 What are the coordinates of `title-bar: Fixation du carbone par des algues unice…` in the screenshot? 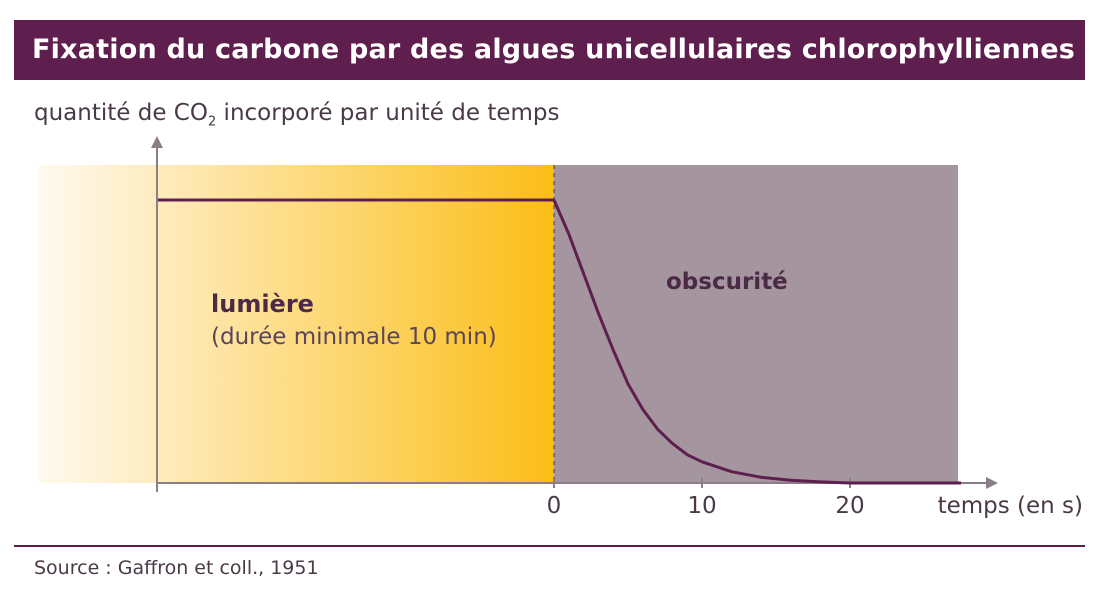 It's located at (549, 50).